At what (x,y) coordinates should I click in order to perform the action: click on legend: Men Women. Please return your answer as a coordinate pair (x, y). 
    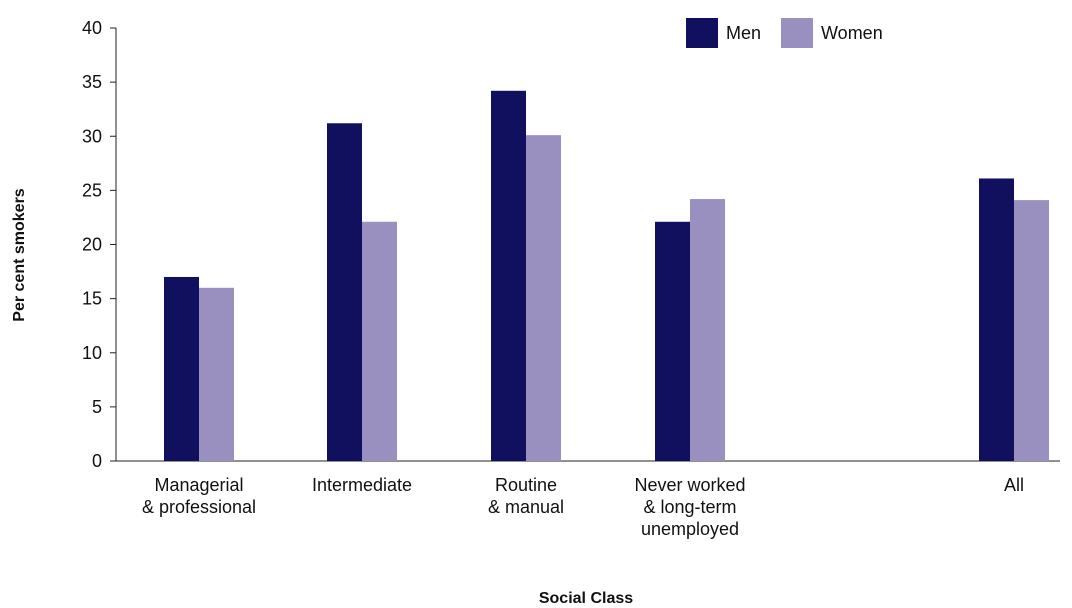
    Looking at the image, I should click on (794, 33).